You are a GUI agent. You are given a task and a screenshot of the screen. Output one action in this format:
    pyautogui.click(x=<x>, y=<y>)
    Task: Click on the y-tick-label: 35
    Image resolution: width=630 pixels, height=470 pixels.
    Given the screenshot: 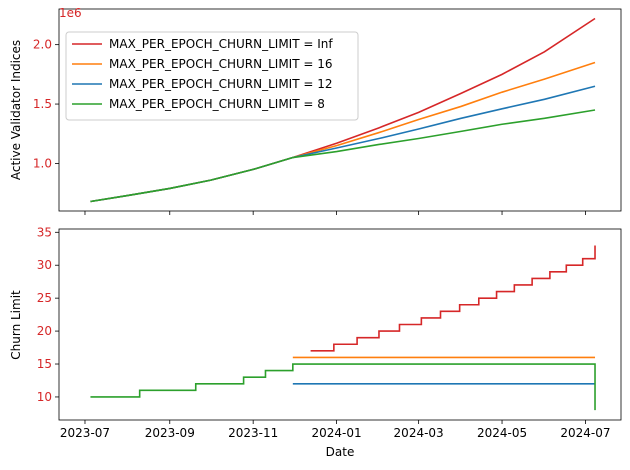 What is the action you would take?
    pyautogui.click(x=44, y=232)
    